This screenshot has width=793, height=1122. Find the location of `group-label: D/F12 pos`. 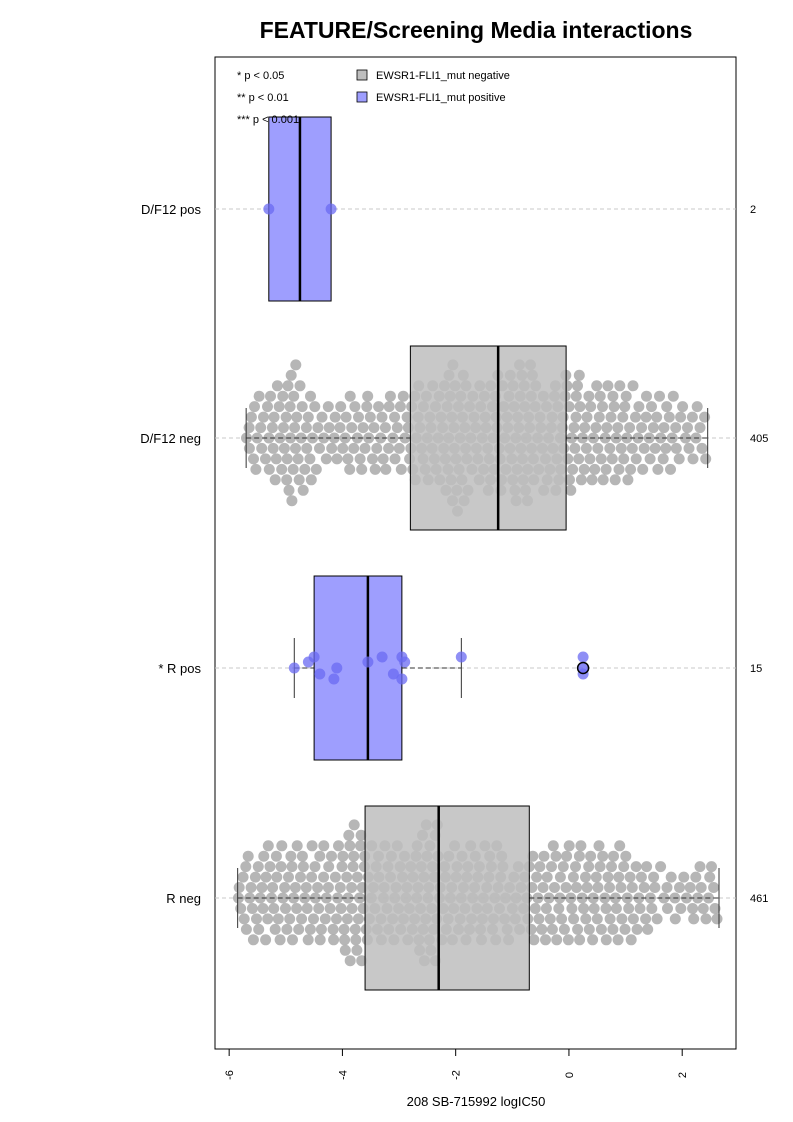

group-label: D/F12 pos is located at coordinates (171, 209).